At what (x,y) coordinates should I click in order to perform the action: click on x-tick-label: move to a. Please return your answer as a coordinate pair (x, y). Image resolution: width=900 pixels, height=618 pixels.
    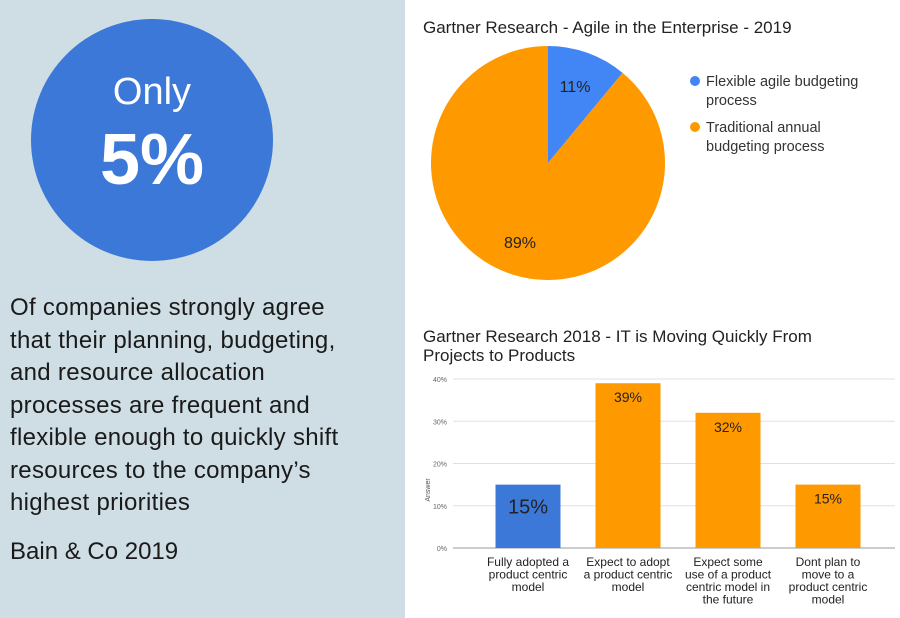
    Looking at the image, I should click on (828, 575).